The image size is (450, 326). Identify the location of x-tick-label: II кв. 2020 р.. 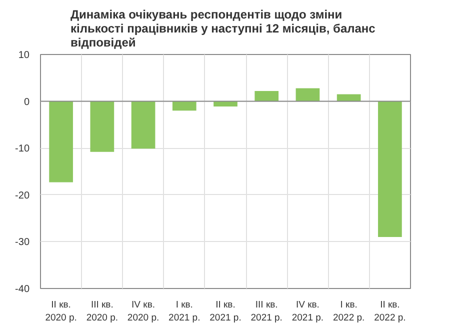
(61, 312).